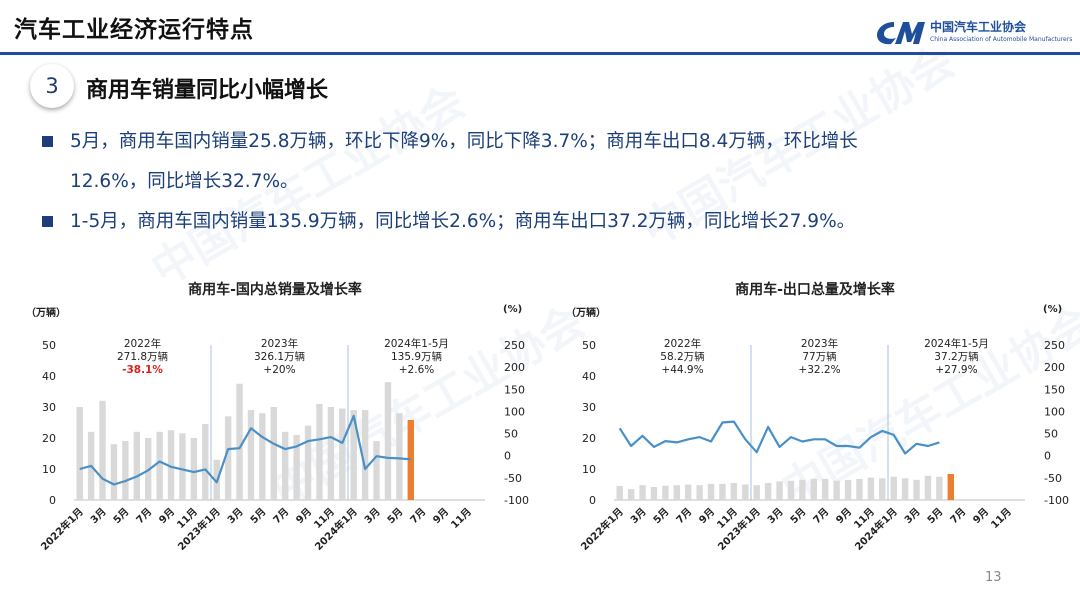 The image size is (1080, 607). What do you see at coordinates (956, 370) in the screenshot?
I see `annotation-growth: +27.9%` at bounding box center [956, 370].